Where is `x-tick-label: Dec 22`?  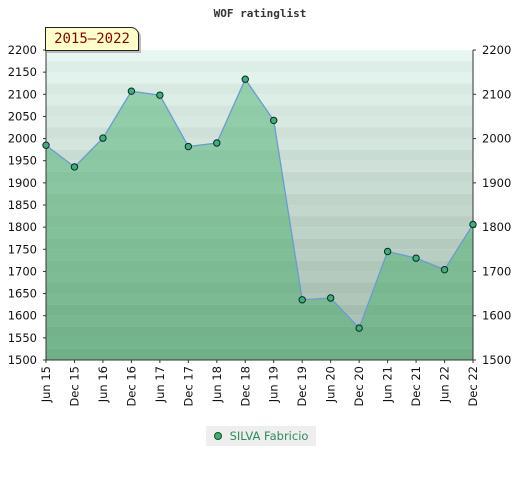
x-tick-label: Dec 22 is located at coordinates (473, 386).